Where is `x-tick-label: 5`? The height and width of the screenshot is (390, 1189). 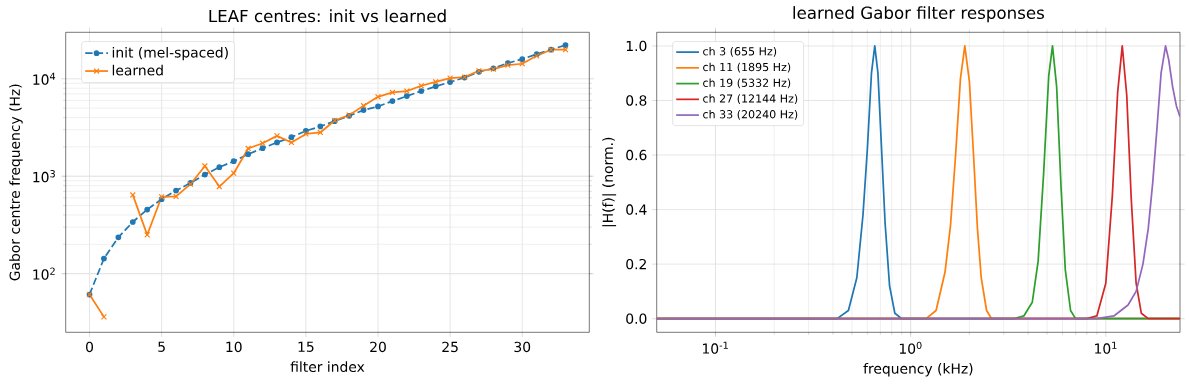 x-tick-label: 5 is located at coordinates (161, 346).